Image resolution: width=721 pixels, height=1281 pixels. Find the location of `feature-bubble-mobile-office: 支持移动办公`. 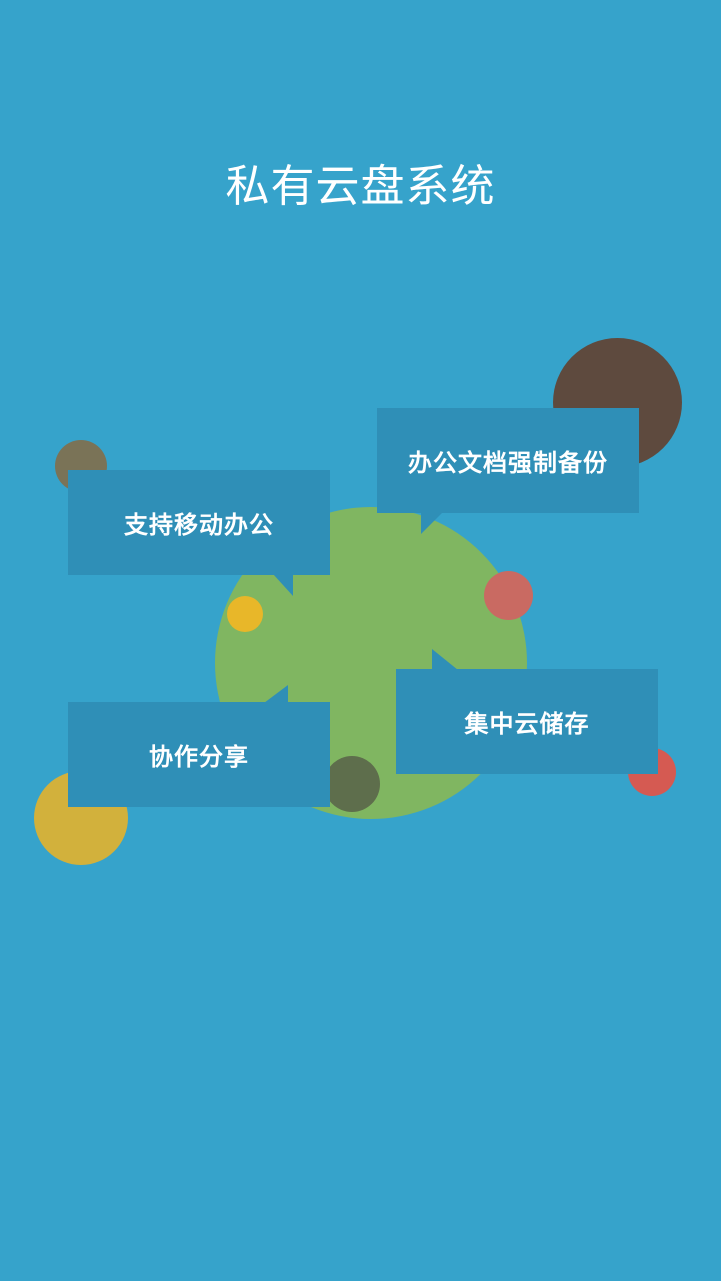

feature-bubble-mobile-office: 支持移动办公 is located at coordinates (199, 533).